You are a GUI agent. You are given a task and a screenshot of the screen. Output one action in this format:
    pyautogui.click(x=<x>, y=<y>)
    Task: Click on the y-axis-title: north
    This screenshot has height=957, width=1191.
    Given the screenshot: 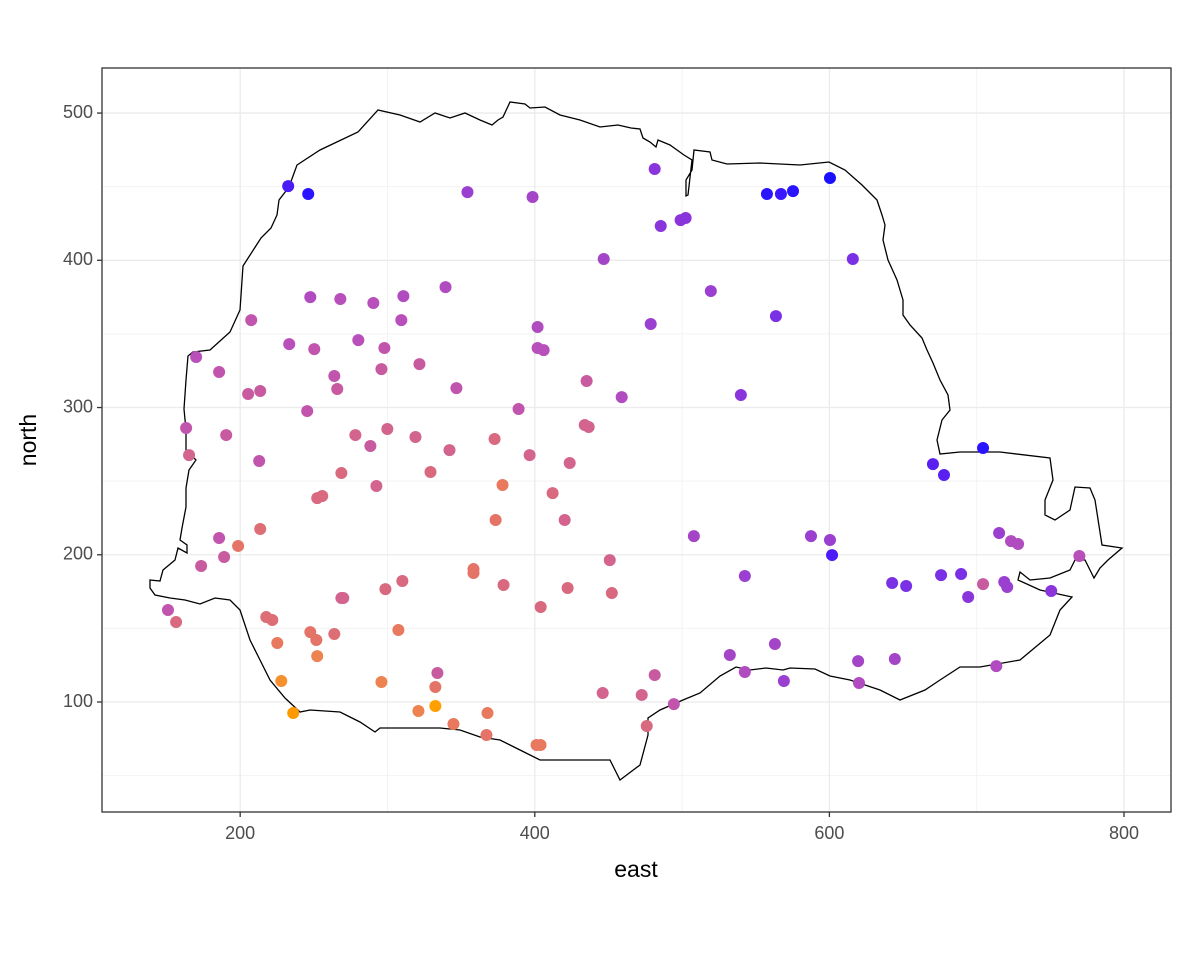 What is the action you would take?
    pyautogui.click(x=28, y=440)
    